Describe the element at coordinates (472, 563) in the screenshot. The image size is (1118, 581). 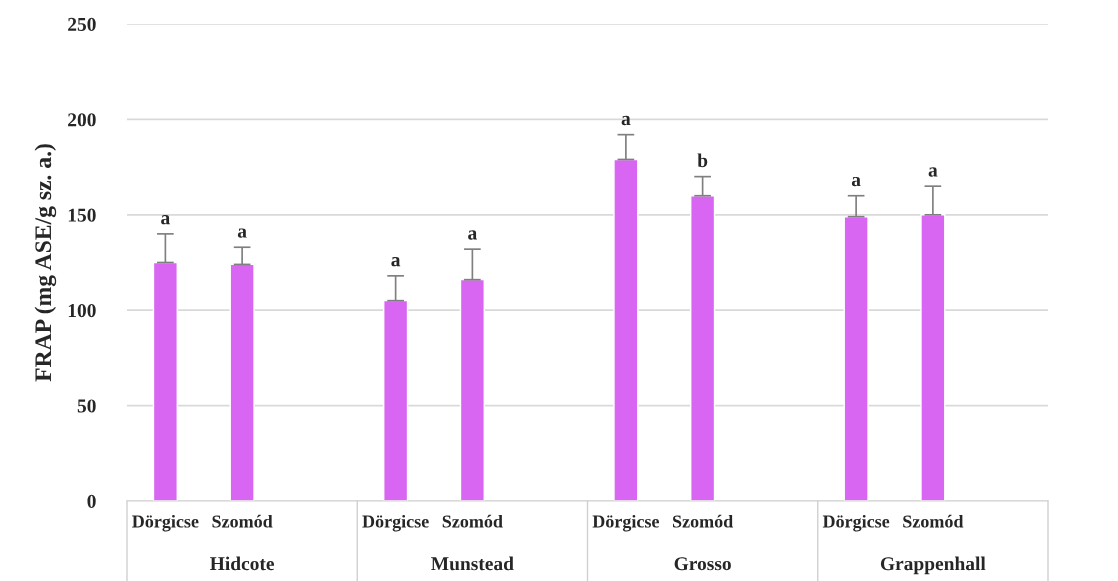
I see `text: Munstead` at that location.